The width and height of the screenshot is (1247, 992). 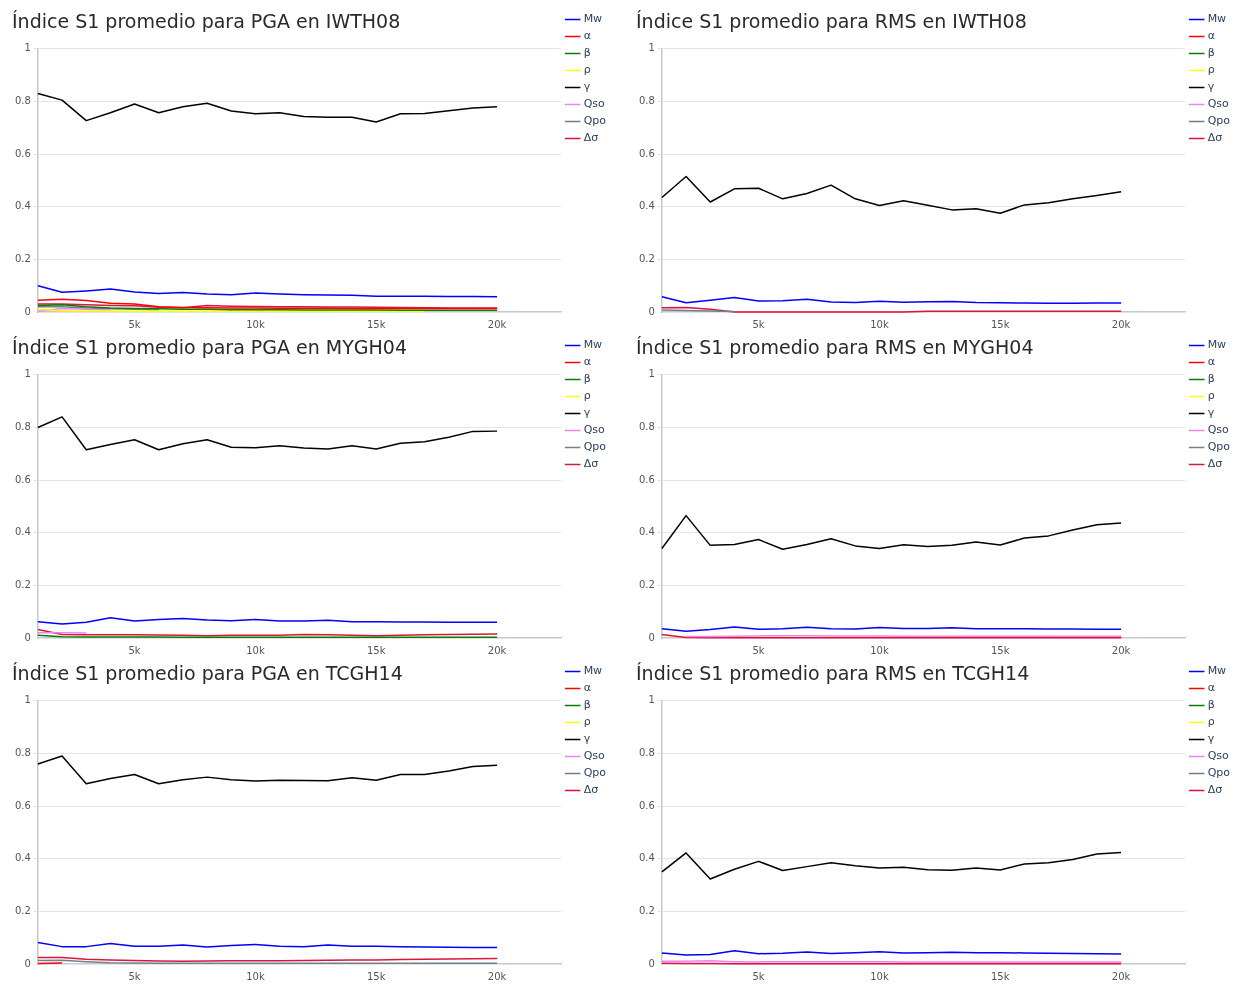 What do you see at coordinates (831, 21) in the screenshot?
I see `chart-title: Índice S1 promedio para RMS en IWTH08` at bounding box center [831, 21].